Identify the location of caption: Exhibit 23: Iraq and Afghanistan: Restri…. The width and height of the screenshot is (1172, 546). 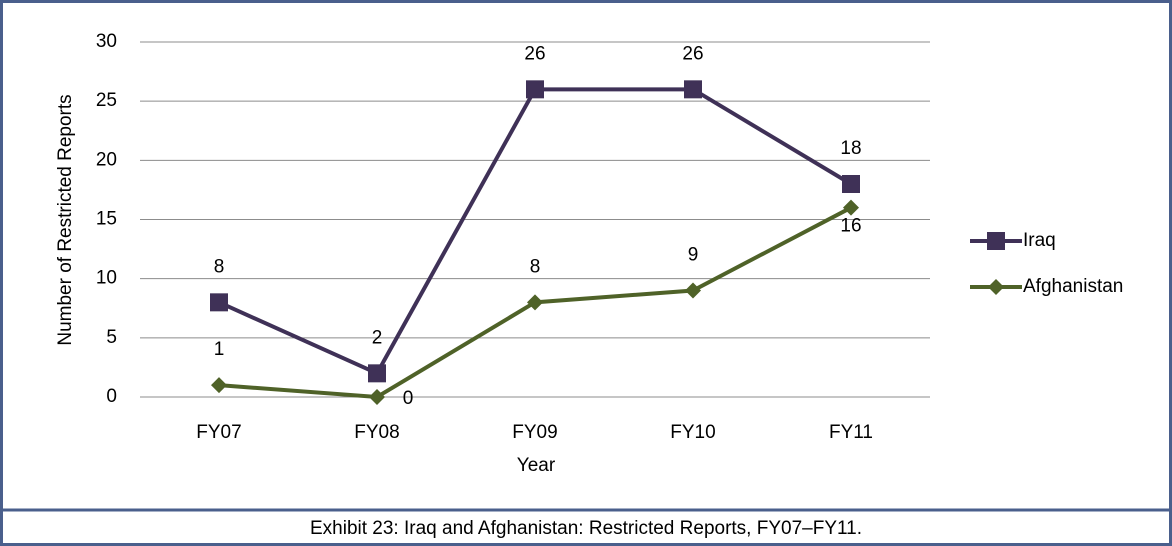
(586, 528).